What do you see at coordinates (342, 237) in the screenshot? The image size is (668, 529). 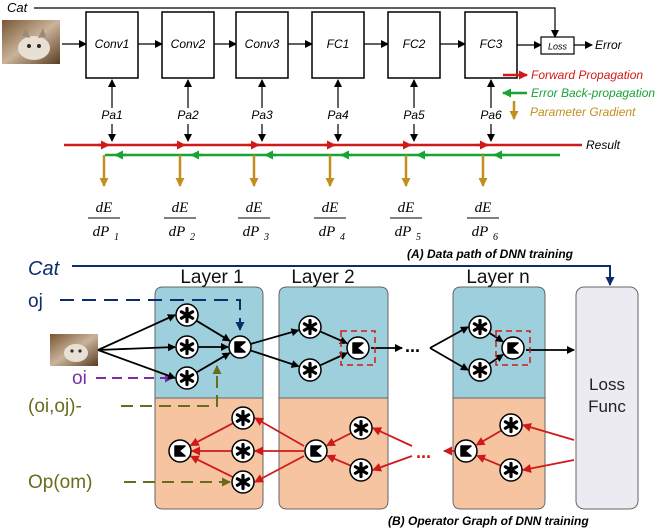 I see `gradient-subscript: 4` at bounding box center [342, 237].